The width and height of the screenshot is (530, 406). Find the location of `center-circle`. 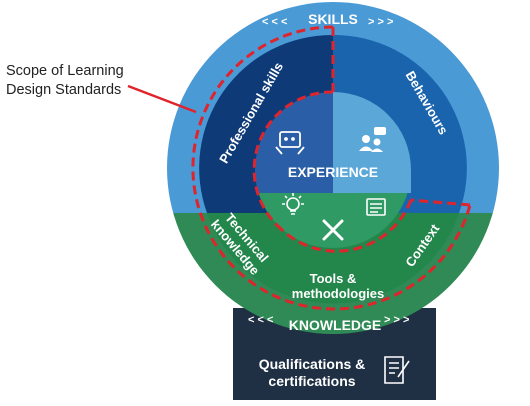

center-circle is located at coordinates (333, 170).